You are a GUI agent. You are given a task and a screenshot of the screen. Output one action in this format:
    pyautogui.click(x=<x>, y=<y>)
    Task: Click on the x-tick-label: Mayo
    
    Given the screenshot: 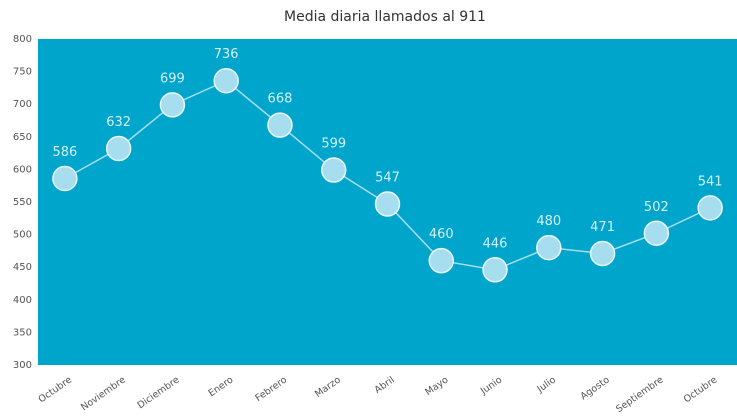 What is the action you would take?
    pyautogui.click(x=436, y=386)
    